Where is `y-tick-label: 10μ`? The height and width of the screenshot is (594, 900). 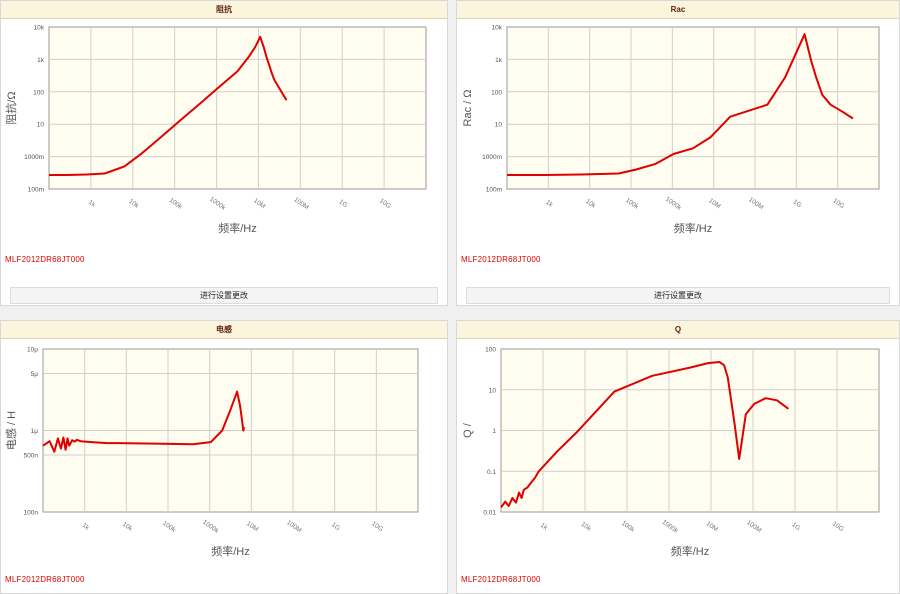
y-tick-label: 10μ is located at coordinates (32, 350).